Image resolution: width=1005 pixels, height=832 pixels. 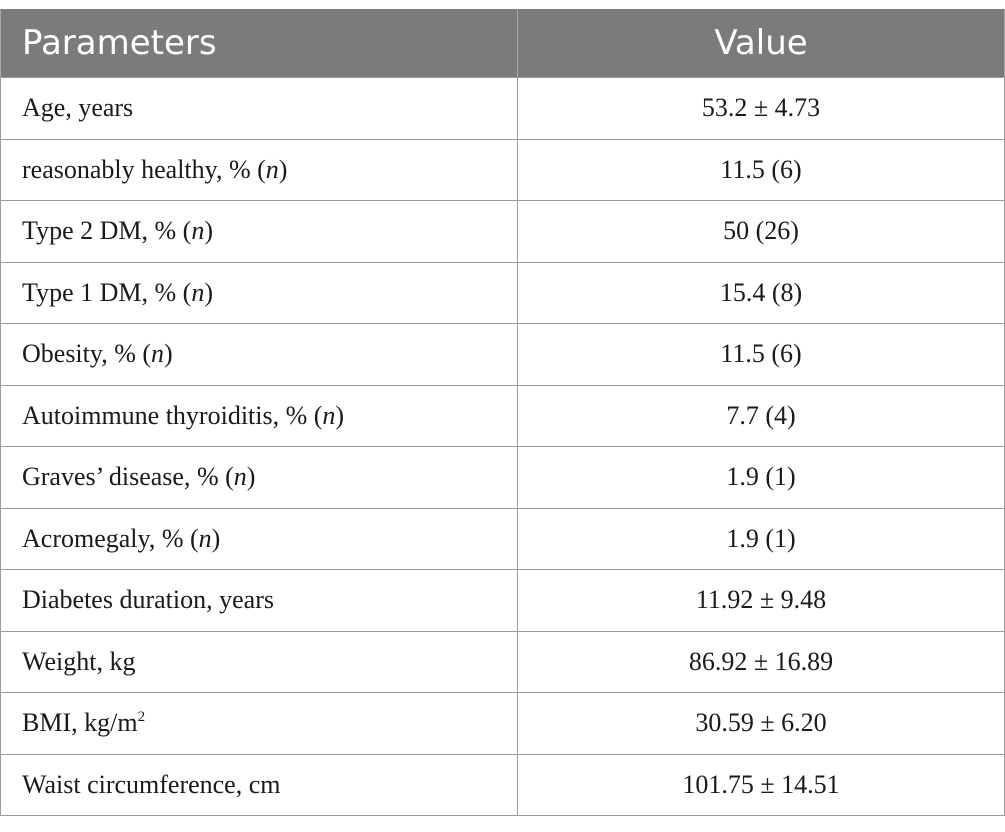 What do you see at coordinates (259, 538) in the screenshot?
I see `parameter-cell: Acromegaly, % (n)` at bounding box center [259, 538].